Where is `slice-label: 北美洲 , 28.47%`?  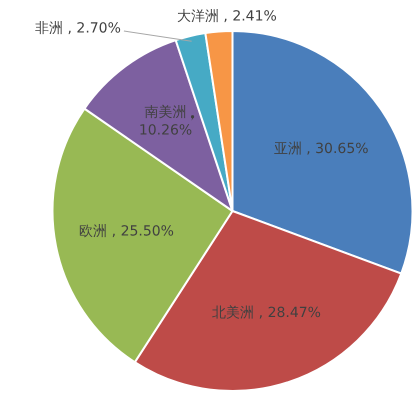 slice-label: 北美洲 , 28.47% is located at coordinates (266, 313).